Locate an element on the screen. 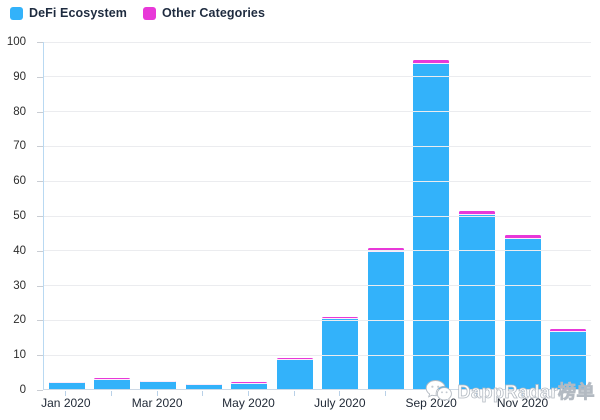 The width and height of the screenshot is (600, 420). other-legend-swatch is located at coordinates (149, 13).